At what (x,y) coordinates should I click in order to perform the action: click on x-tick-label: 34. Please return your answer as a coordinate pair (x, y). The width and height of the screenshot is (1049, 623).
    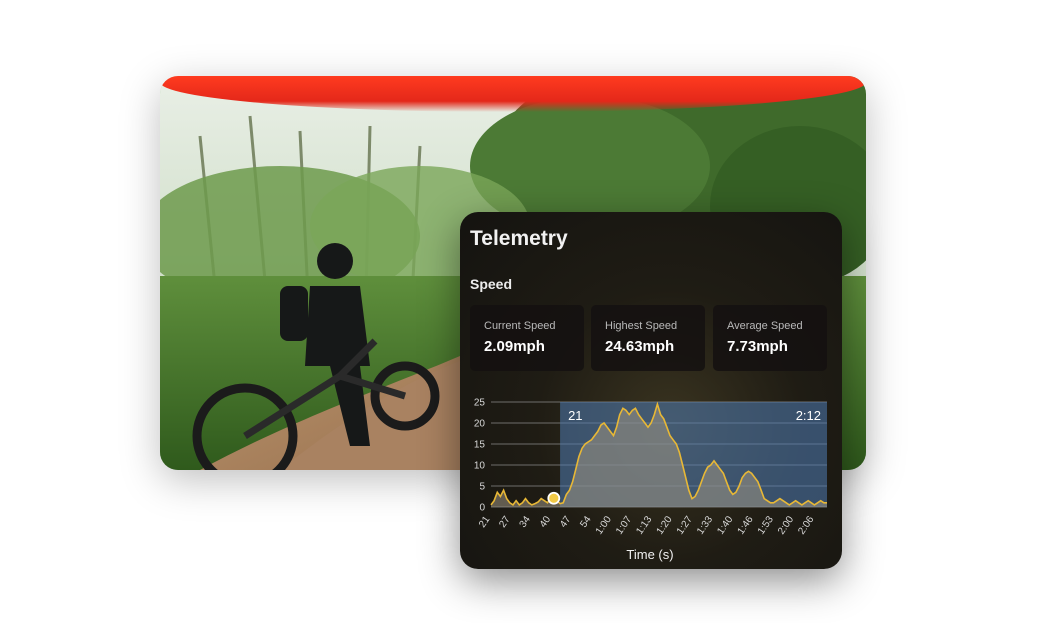
    Looking at the image, I should click on (526, 522).